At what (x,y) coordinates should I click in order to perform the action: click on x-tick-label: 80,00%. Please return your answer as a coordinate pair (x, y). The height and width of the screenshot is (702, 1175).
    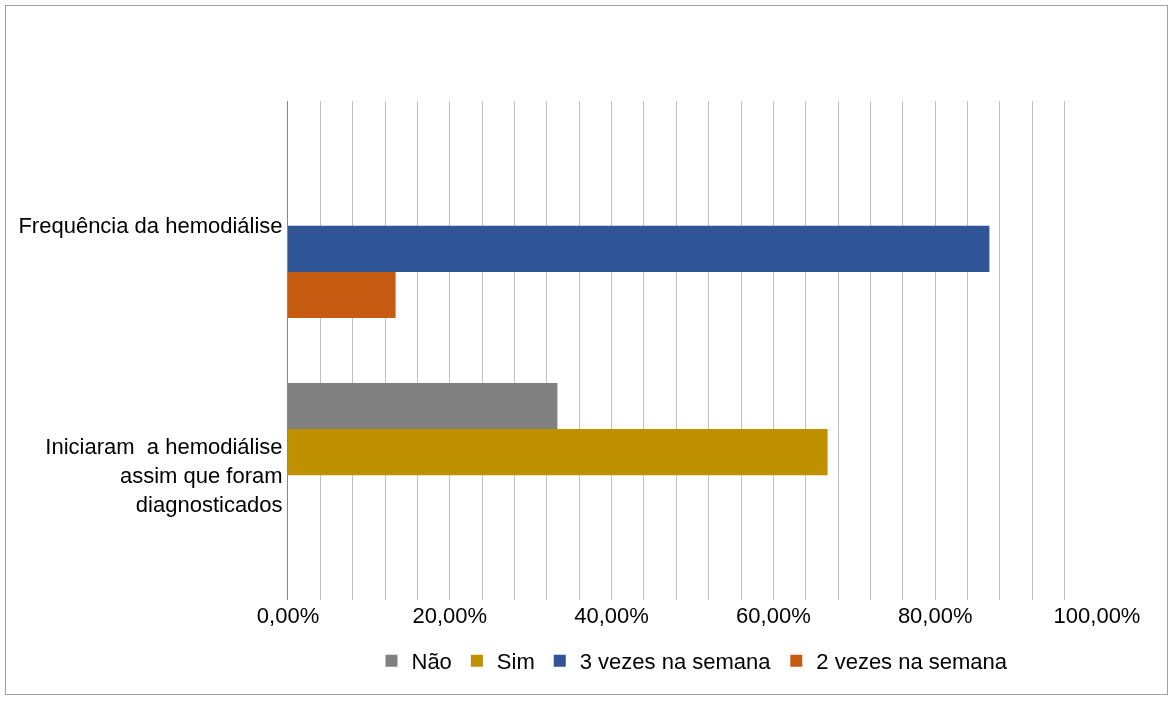
    Looking at the image, I should click on (935, 615).